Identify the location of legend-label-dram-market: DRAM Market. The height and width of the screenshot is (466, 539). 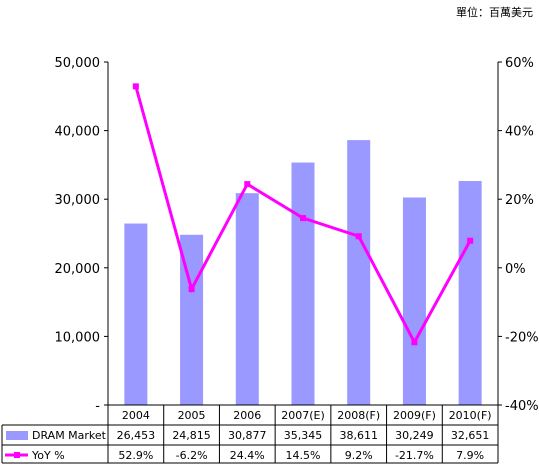
(69, 435).